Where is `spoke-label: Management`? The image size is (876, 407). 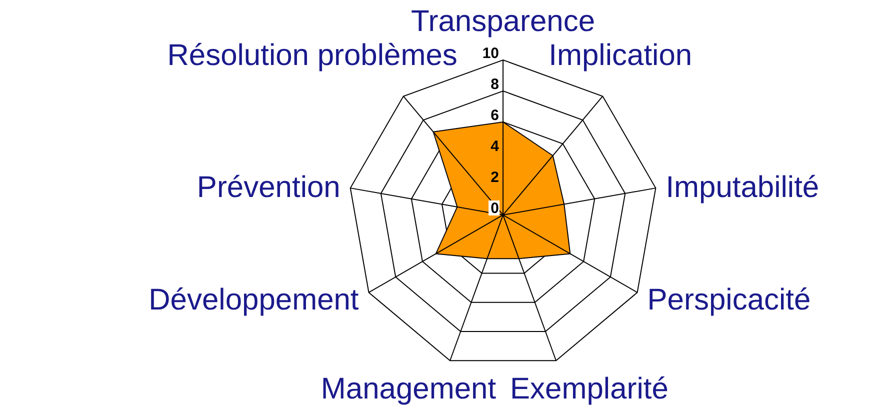
spoke-label: Management is located at coordinates (408, 389).